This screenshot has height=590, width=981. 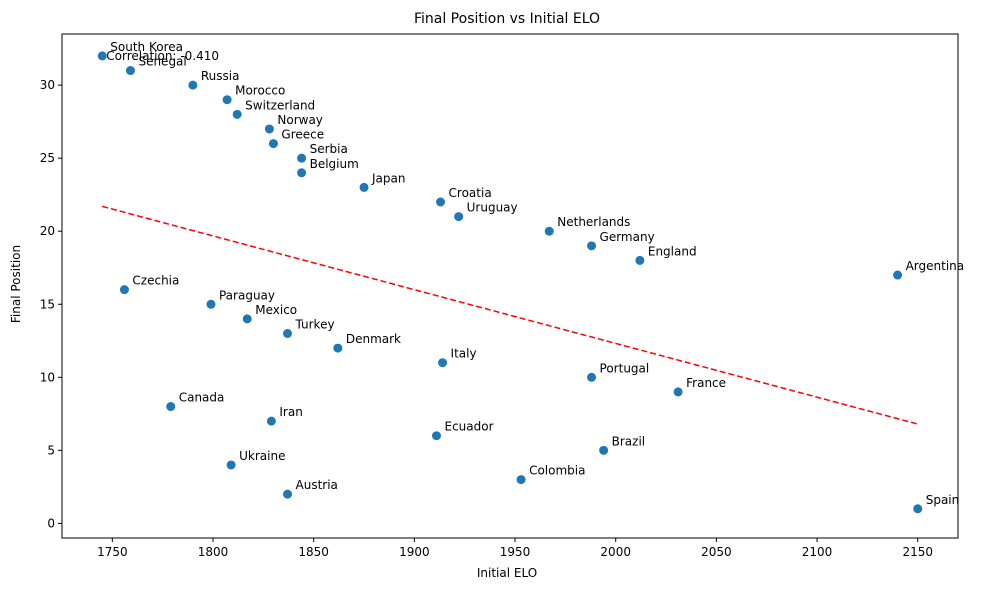 What do you see at coordinates (615, 552) in the screenshot?
I see `x-tick-label: 2000` at bounding box center [615, 552].